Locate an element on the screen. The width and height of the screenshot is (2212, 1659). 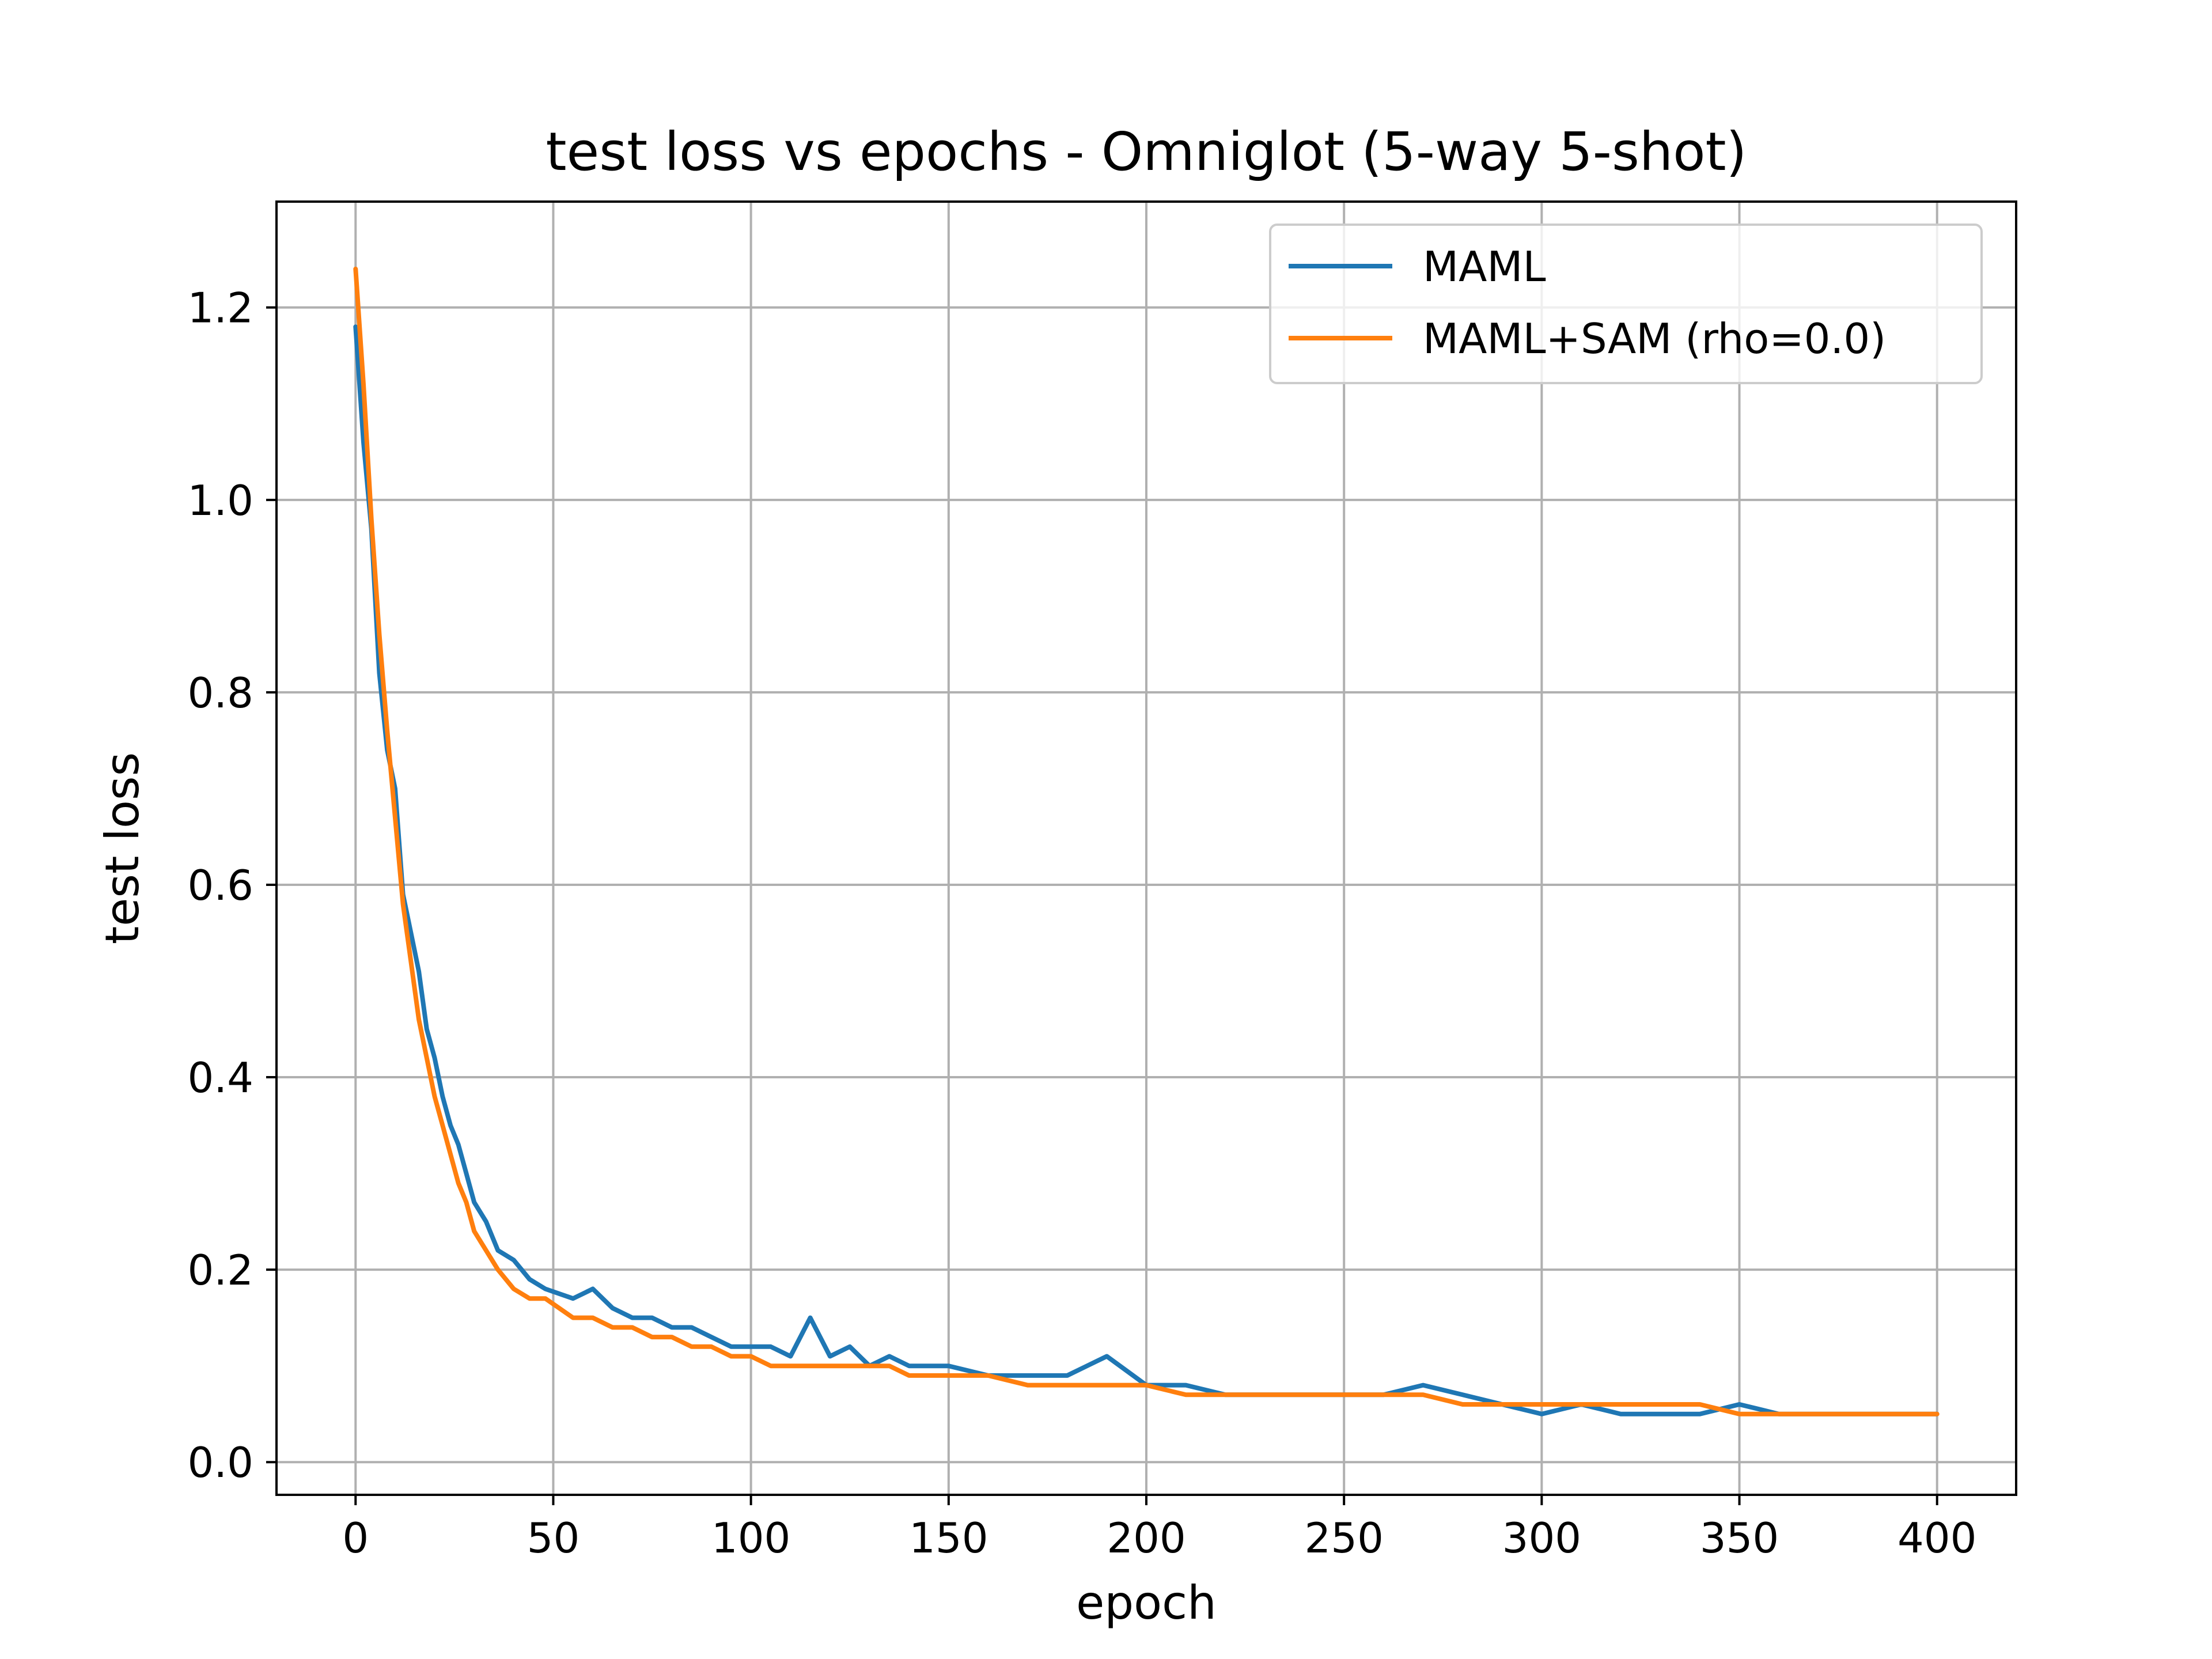
y-axis-label: test loss is located at coordinates (122, 848).